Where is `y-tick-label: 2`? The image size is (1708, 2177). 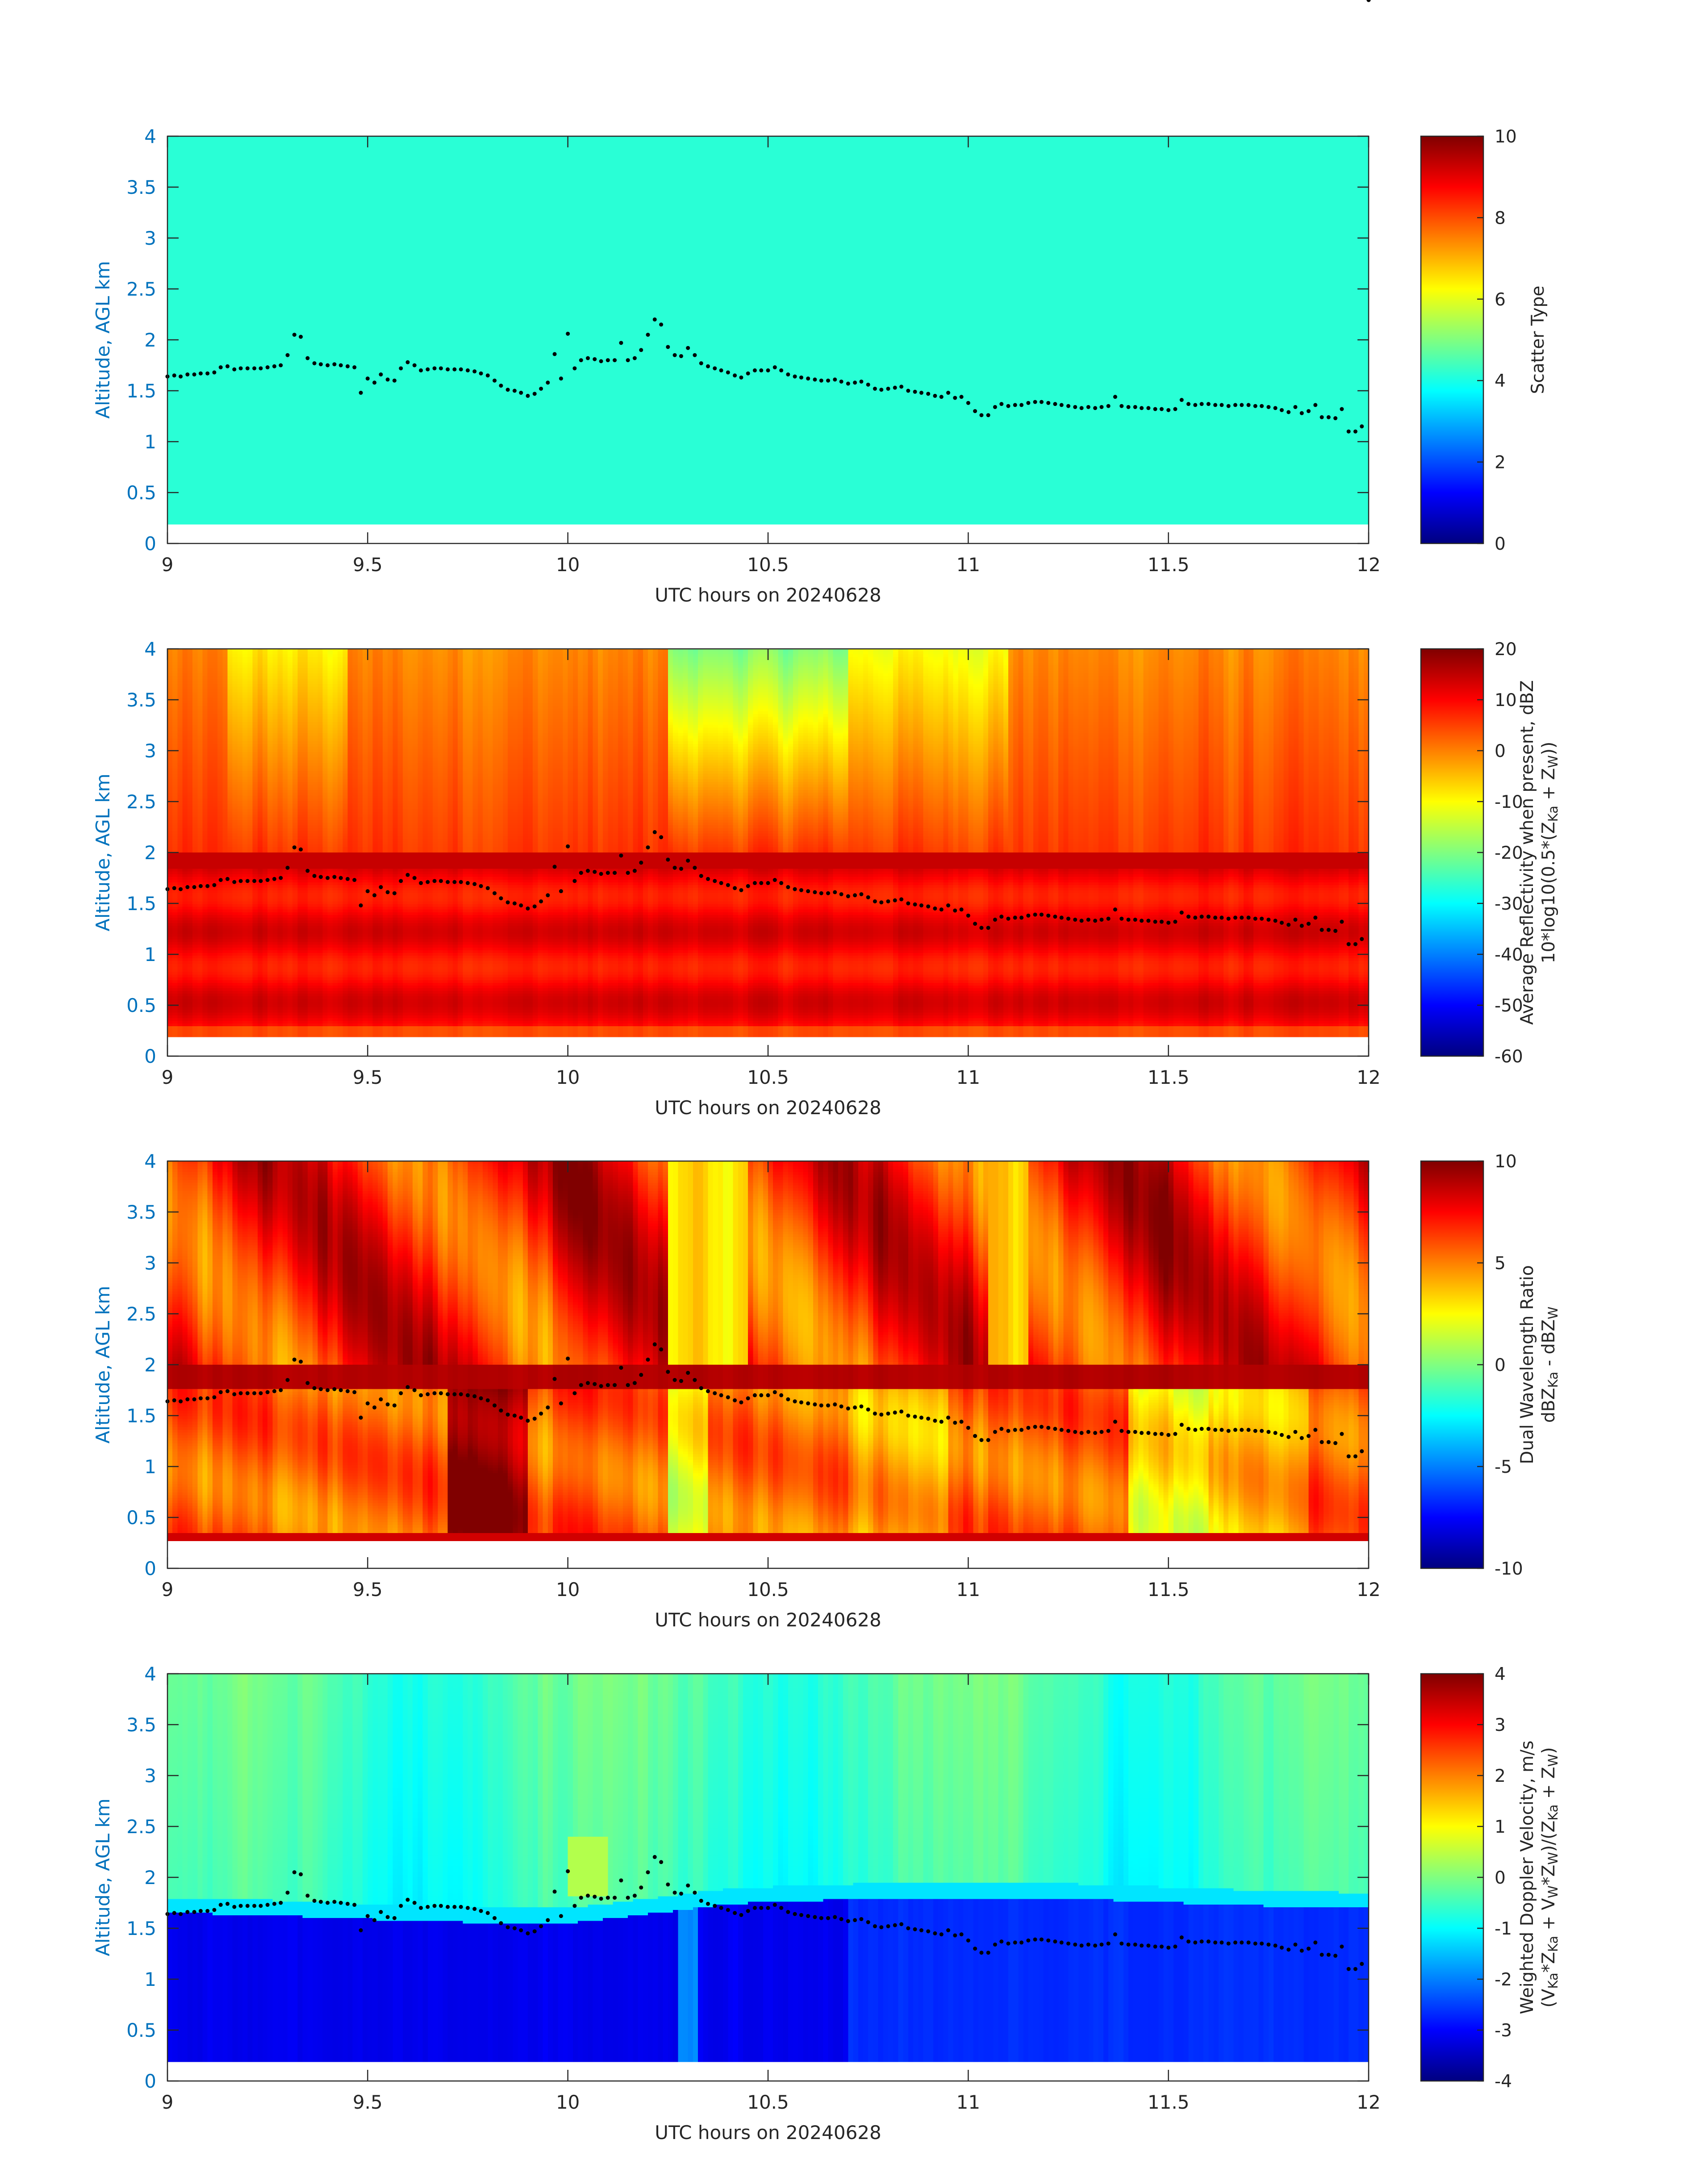
y-tick-label: 2 is located at coordinates (150, 1365).